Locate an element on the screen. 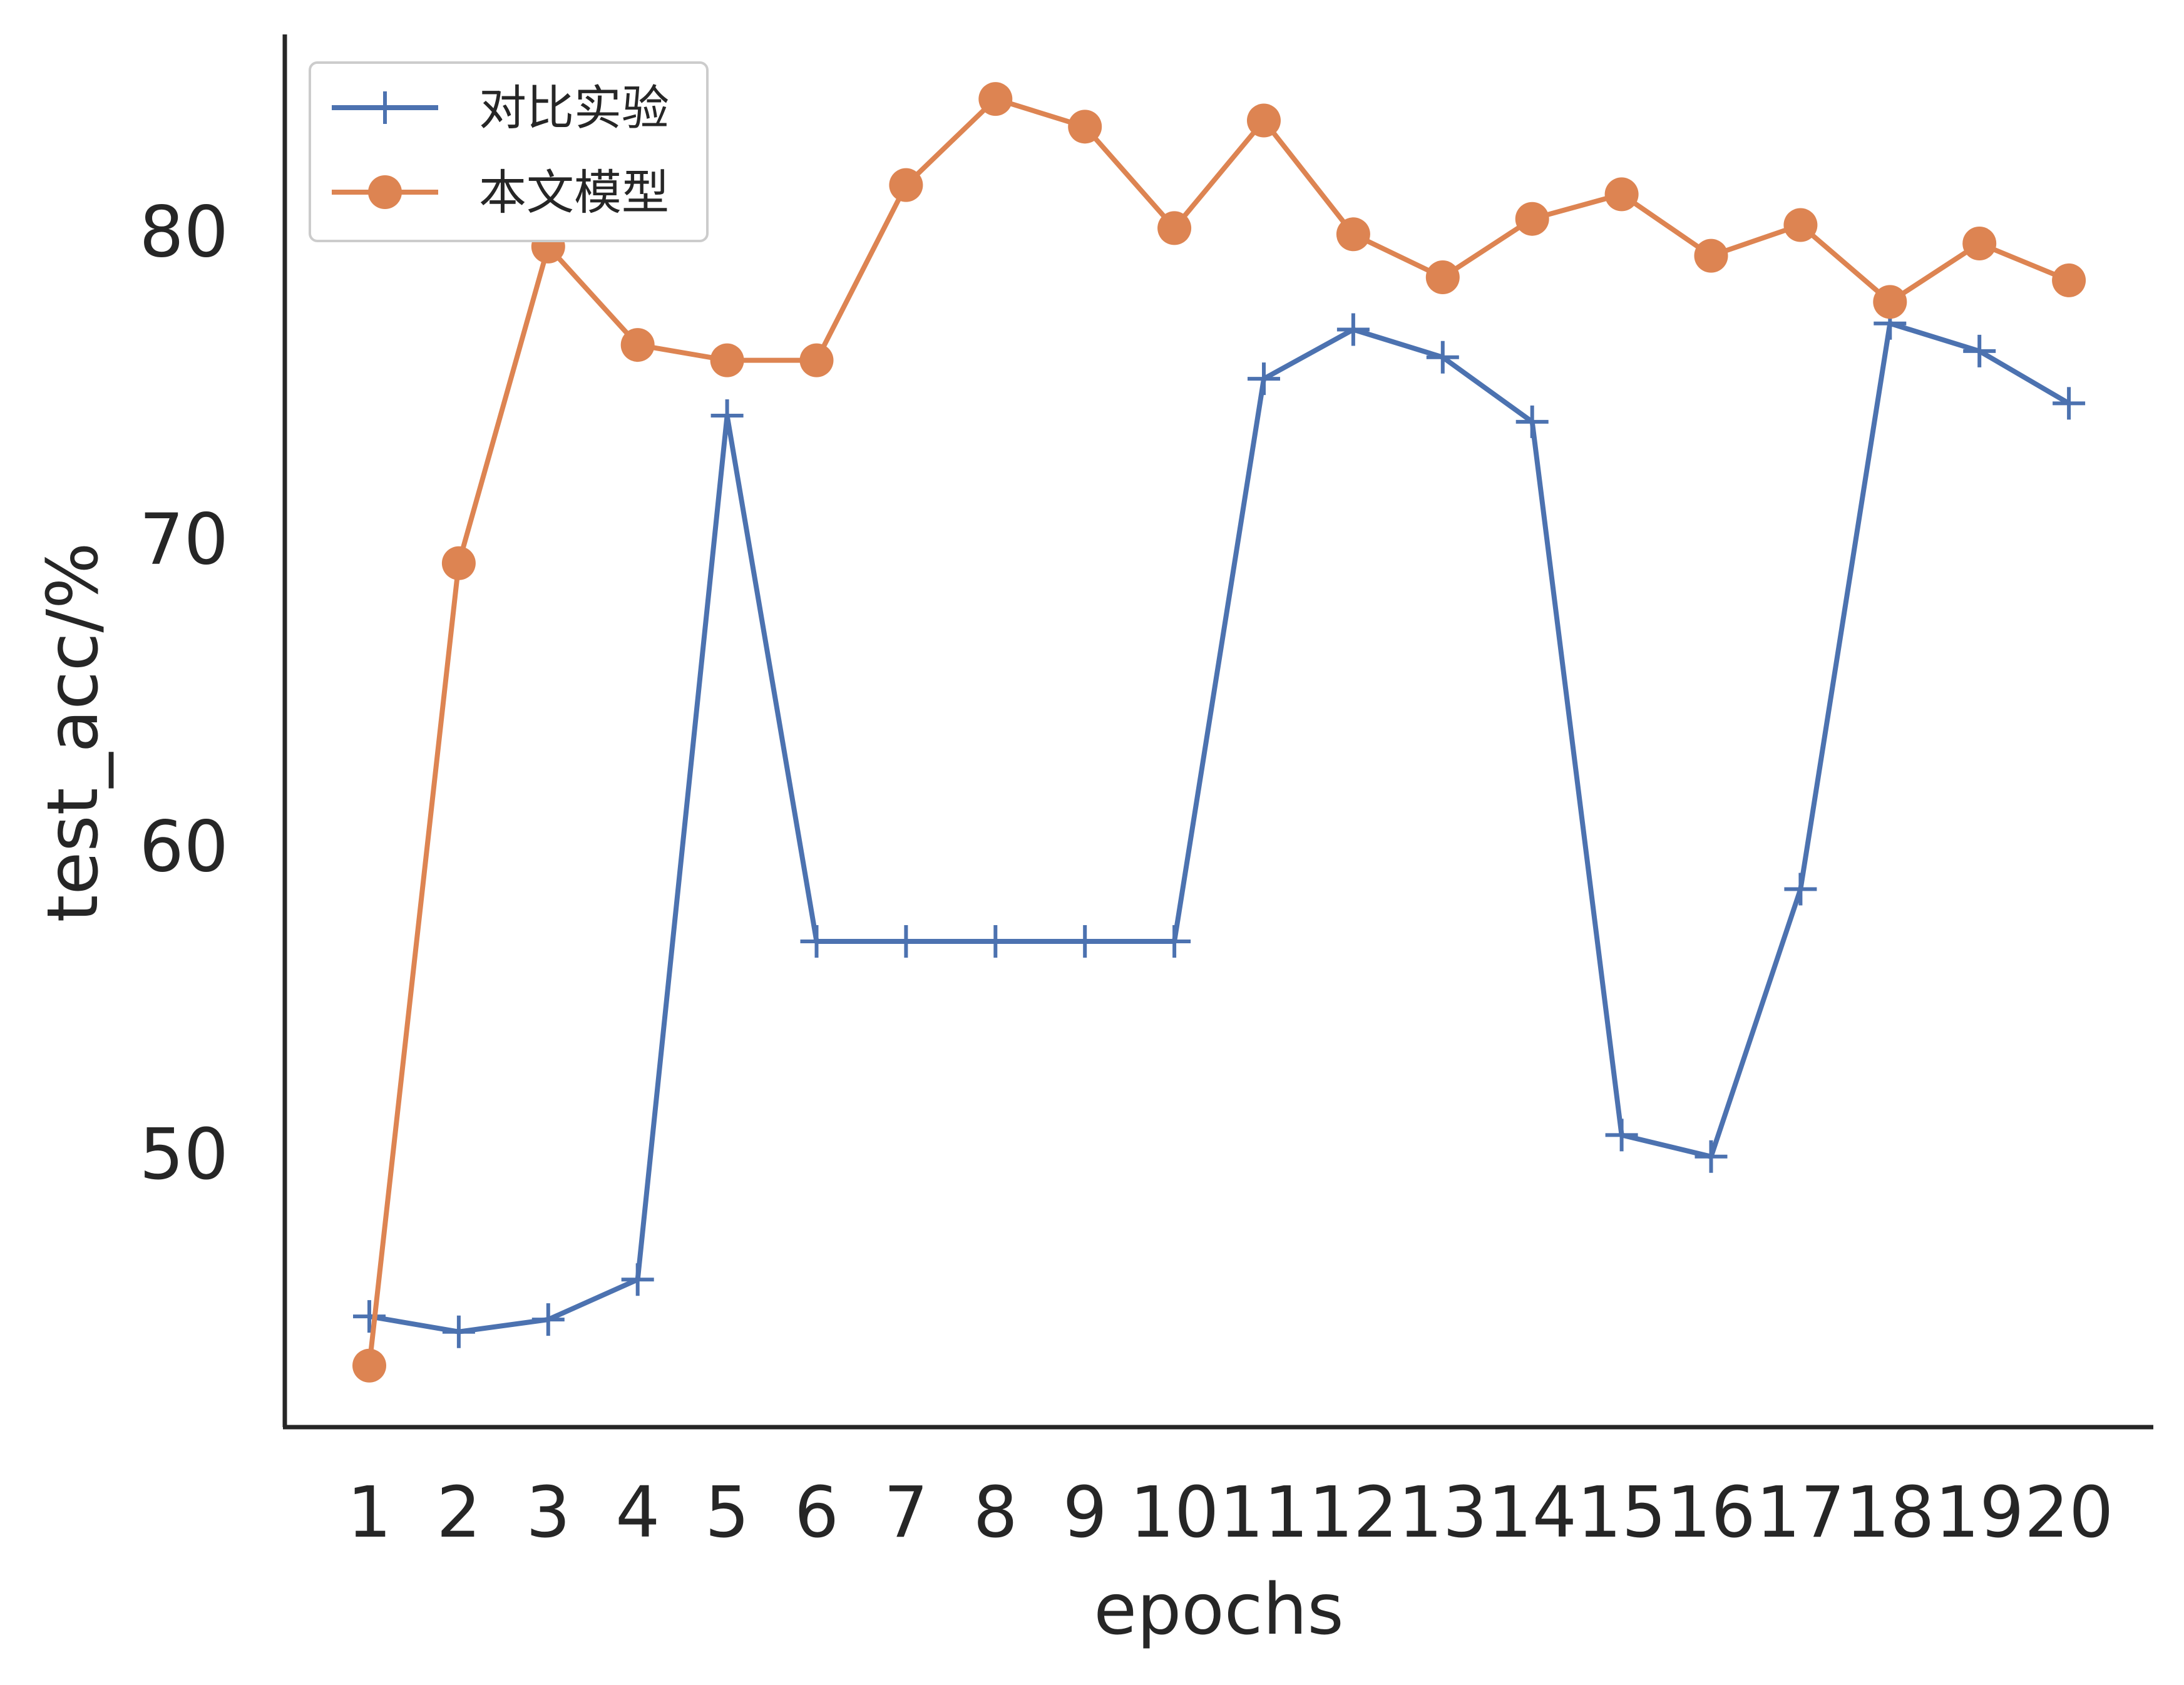  x-tick-label: 2 is located at coordinates (459, 1513).